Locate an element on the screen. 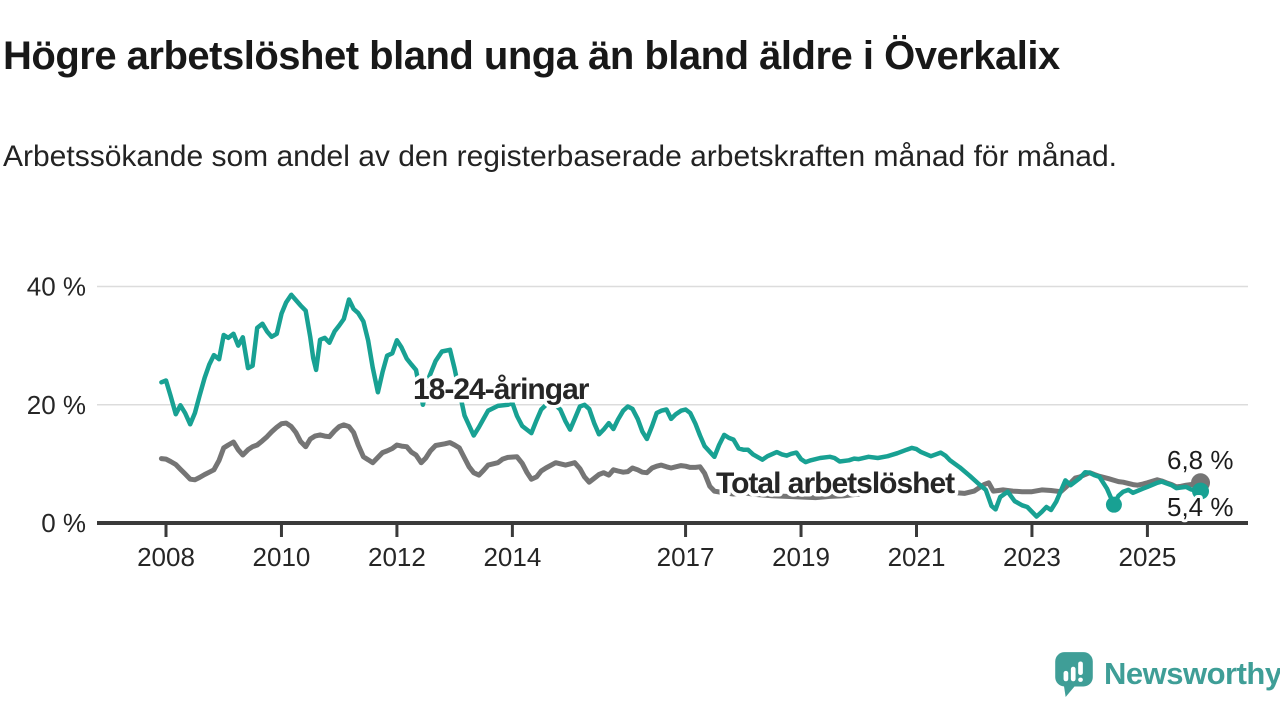 This screenshot has height=720, width=1280. y-tick-label: 20 % is located at coordinates (56, 405).